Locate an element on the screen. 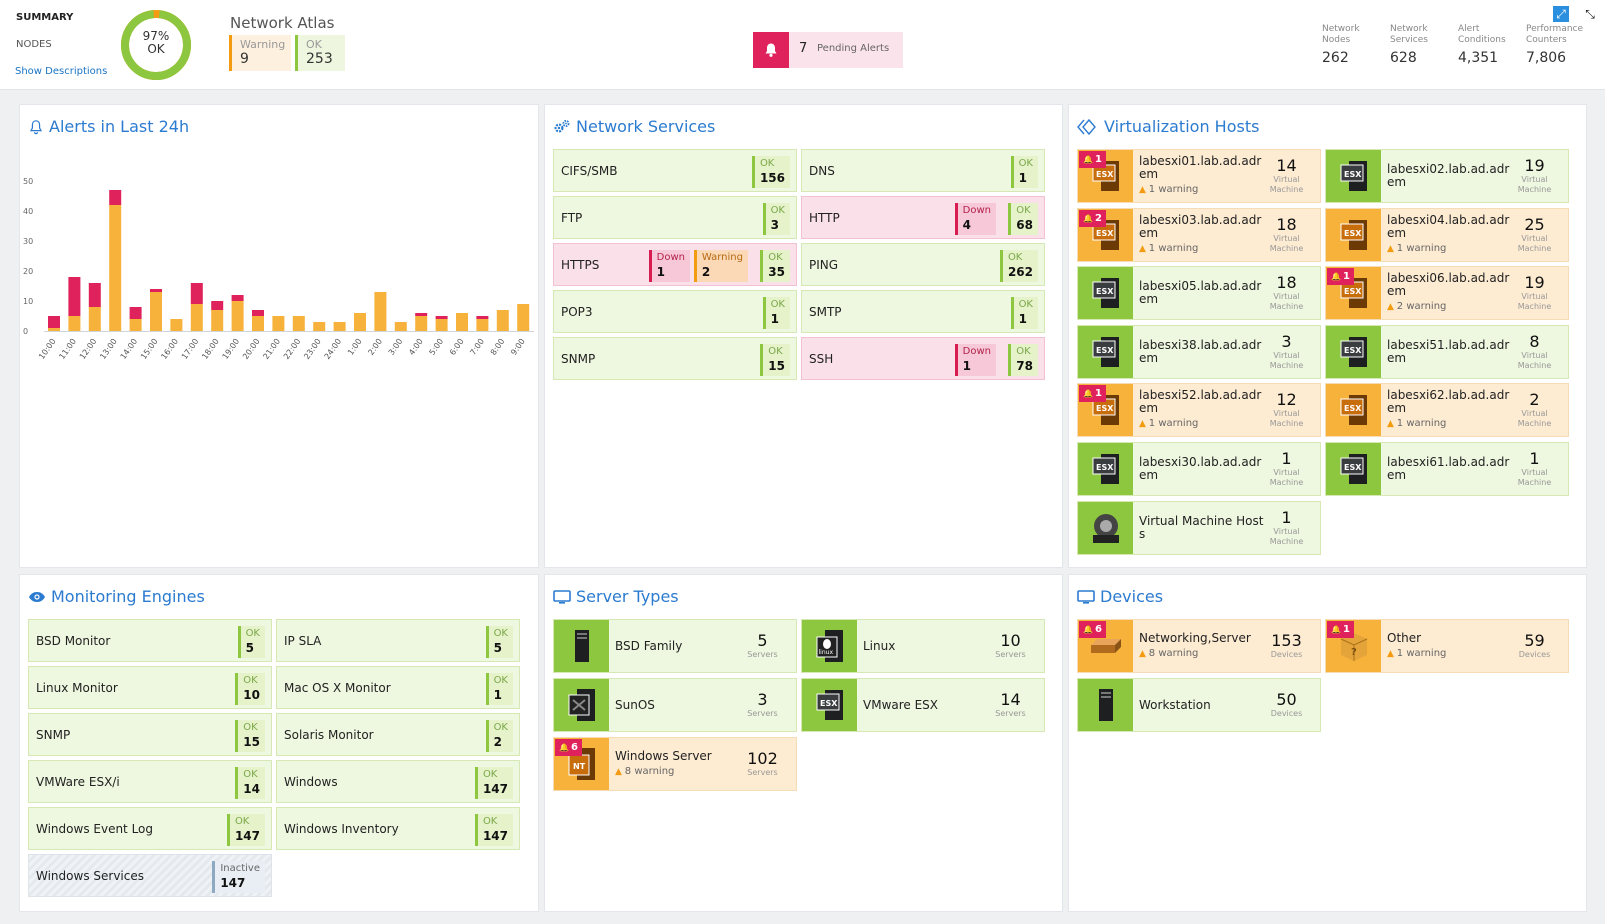 The width and height of the screenshot is (1605, 924). service-tile: Windows Services Inactive 147 is located at coordinates (150, 875).